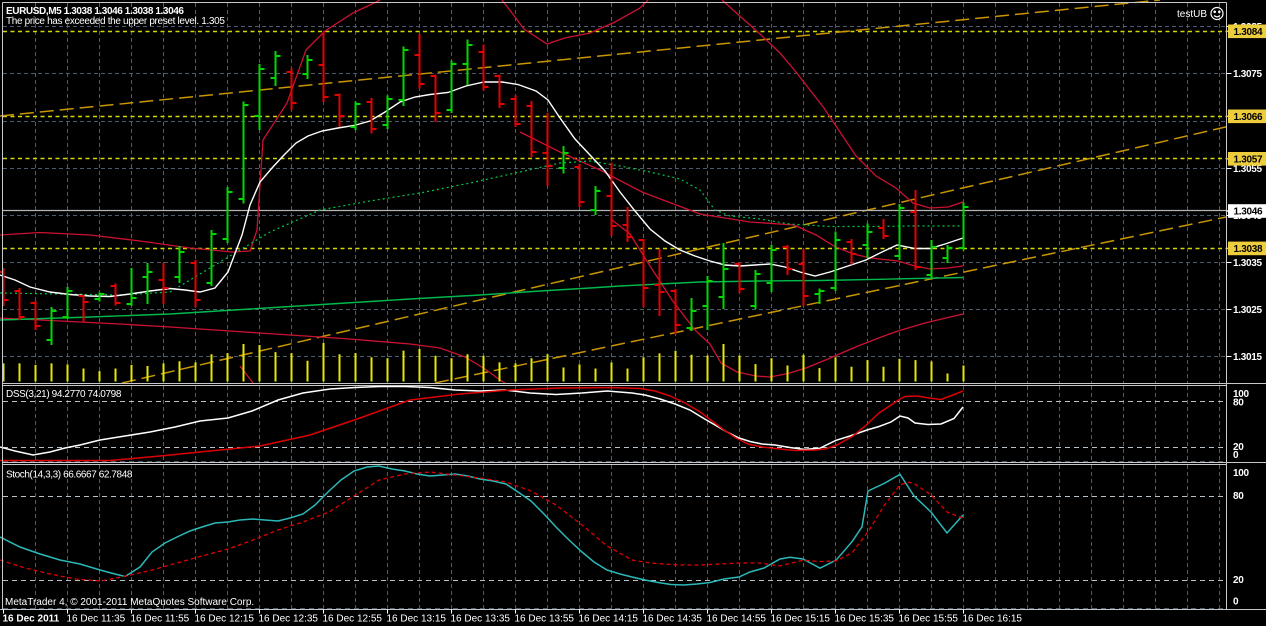 The image size is (1266, 626). I want to click on svg-text: 16 Dec 15:55, so click(929, 619).